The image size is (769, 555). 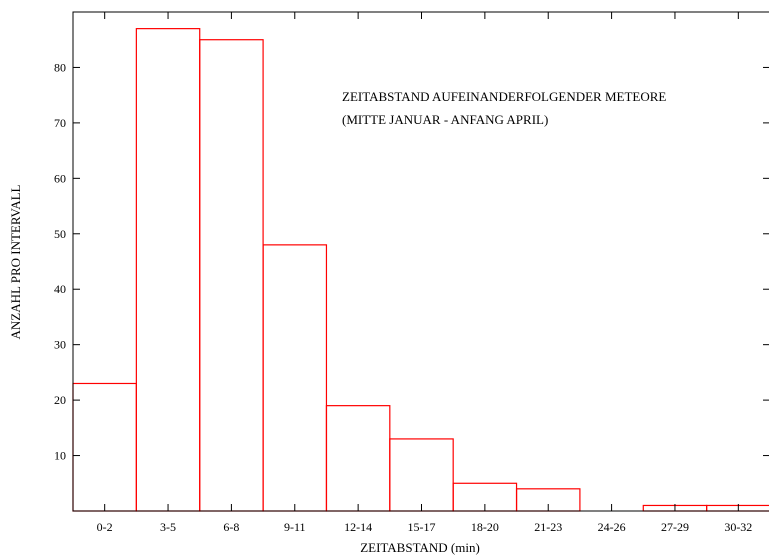 What do you see at coordinates (60, 67) in the screenshot?
I see `y-tick-label: 80` at bounding box center [60, 67].